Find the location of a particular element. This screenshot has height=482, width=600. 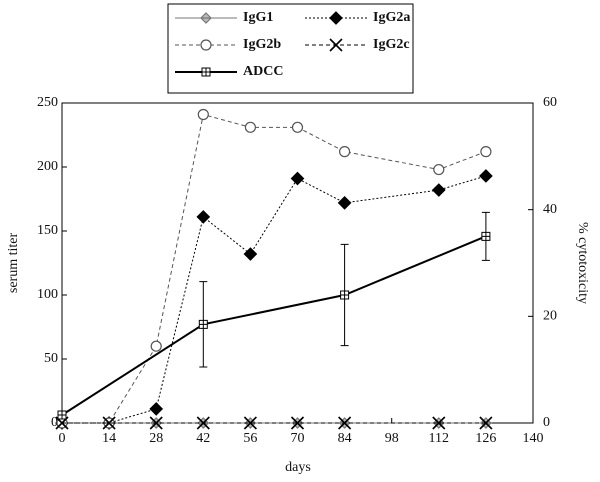

y-tick-label: 0 is located at coordinates (54, 422).